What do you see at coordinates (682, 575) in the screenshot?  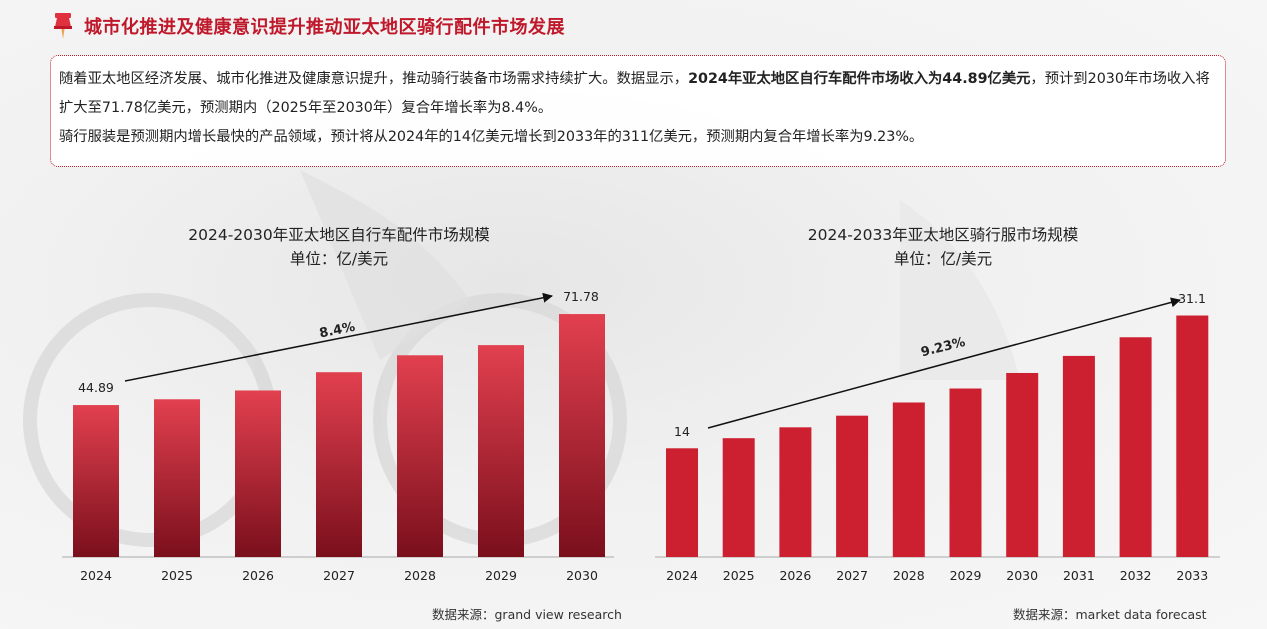 I see `chart2-x-tick-2024: 2024` at bounding box center [682, 575].